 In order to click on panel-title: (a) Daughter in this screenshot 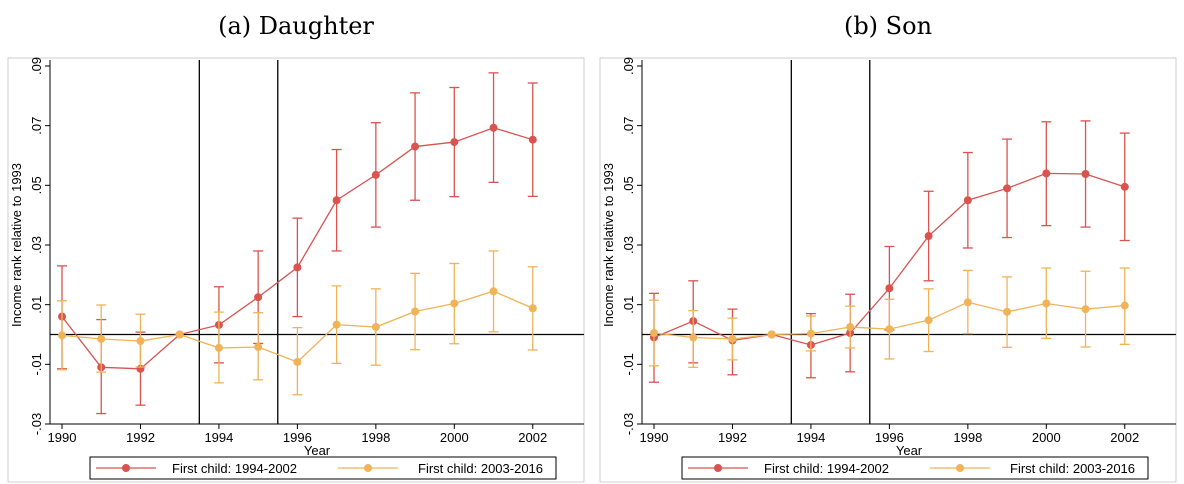, I will do `click(296, 26)`.